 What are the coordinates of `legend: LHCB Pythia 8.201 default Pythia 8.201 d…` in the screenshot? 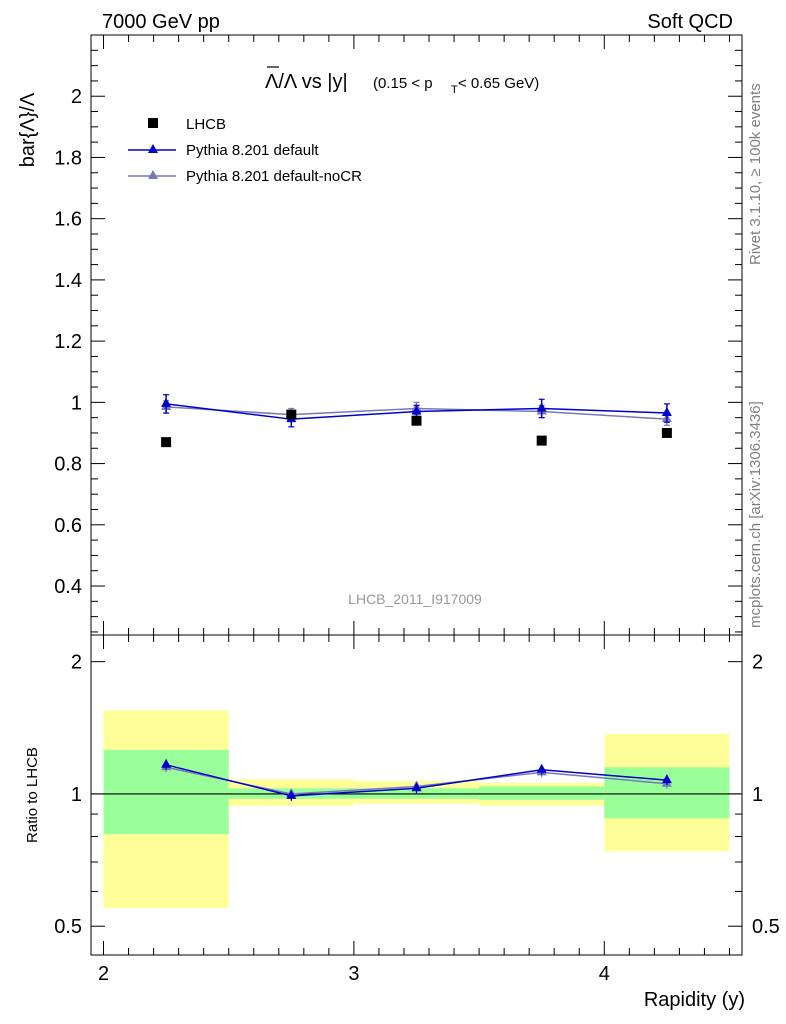 It's located at (245, 150).